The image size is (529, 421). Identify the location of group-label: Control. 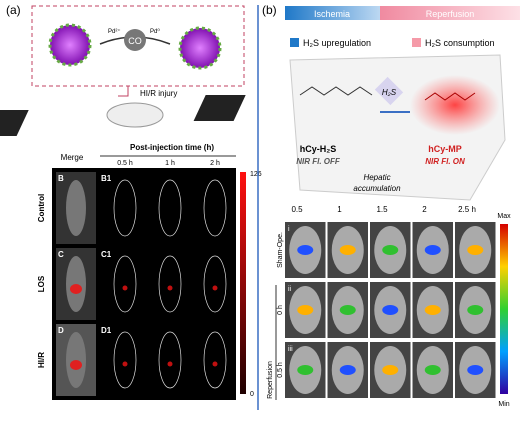
(41, 208).